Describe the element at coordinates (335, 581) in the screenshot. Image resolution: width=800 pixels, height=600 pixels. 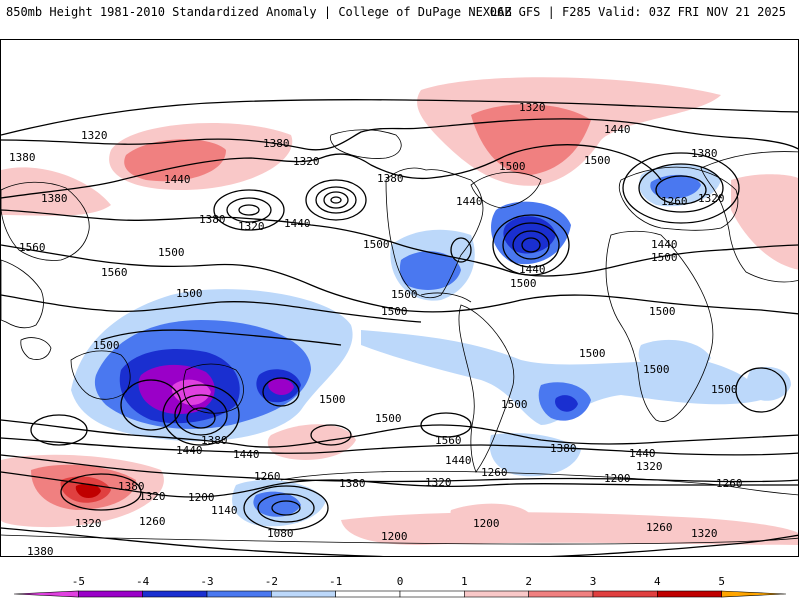
I see `colorbar-tick-label: -1` at that location.